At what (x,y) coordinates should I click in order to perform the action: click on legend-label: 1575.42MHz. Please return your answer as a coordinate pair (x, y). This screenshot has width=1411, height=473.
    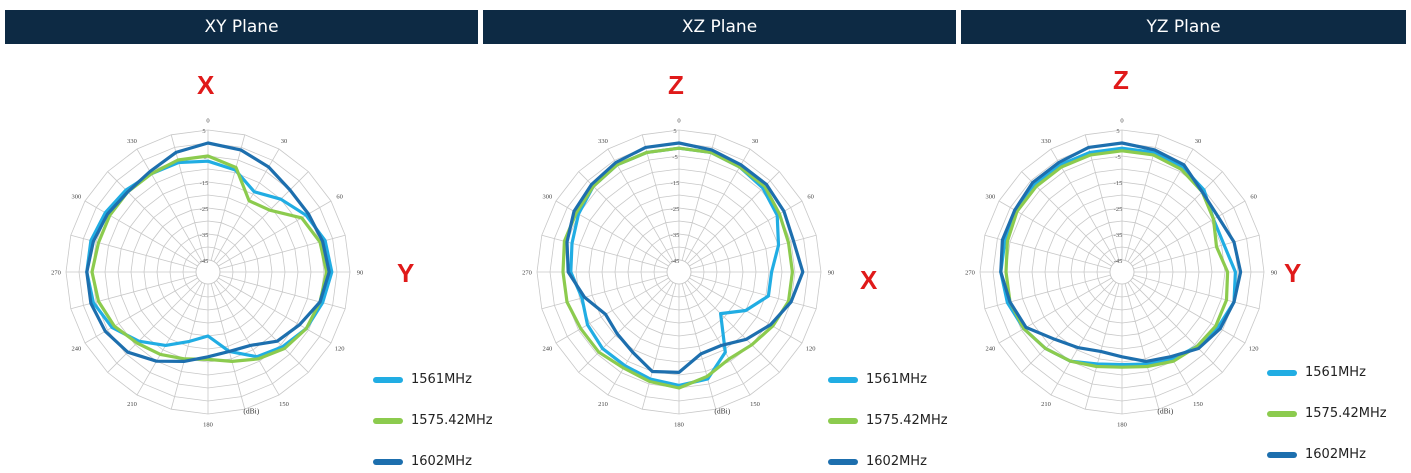
    Looking at the image, I should click on (452, 420).